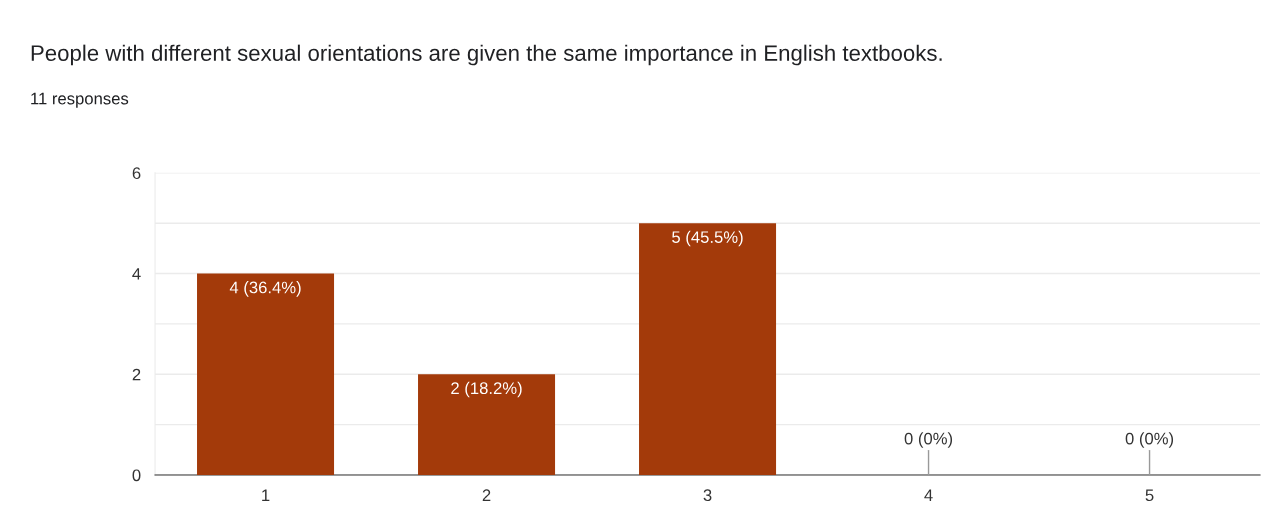 This screenshot has width=1276, height=527. Describe the element at coordinates (136, 374) in the screenshot. I see `y-tick-label: 2` at that location.